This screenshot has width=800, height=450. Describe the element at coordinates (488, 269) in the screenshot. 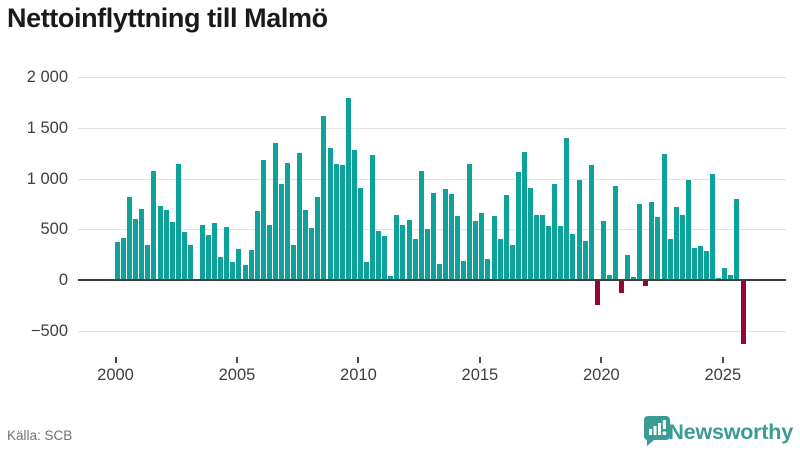

I see `bar-2015Q2` at that location.